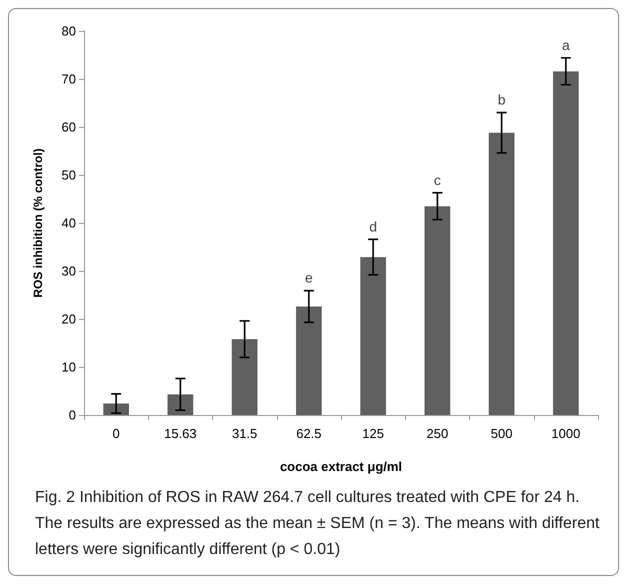  I want to click on data-label: d, so click(373, 226).